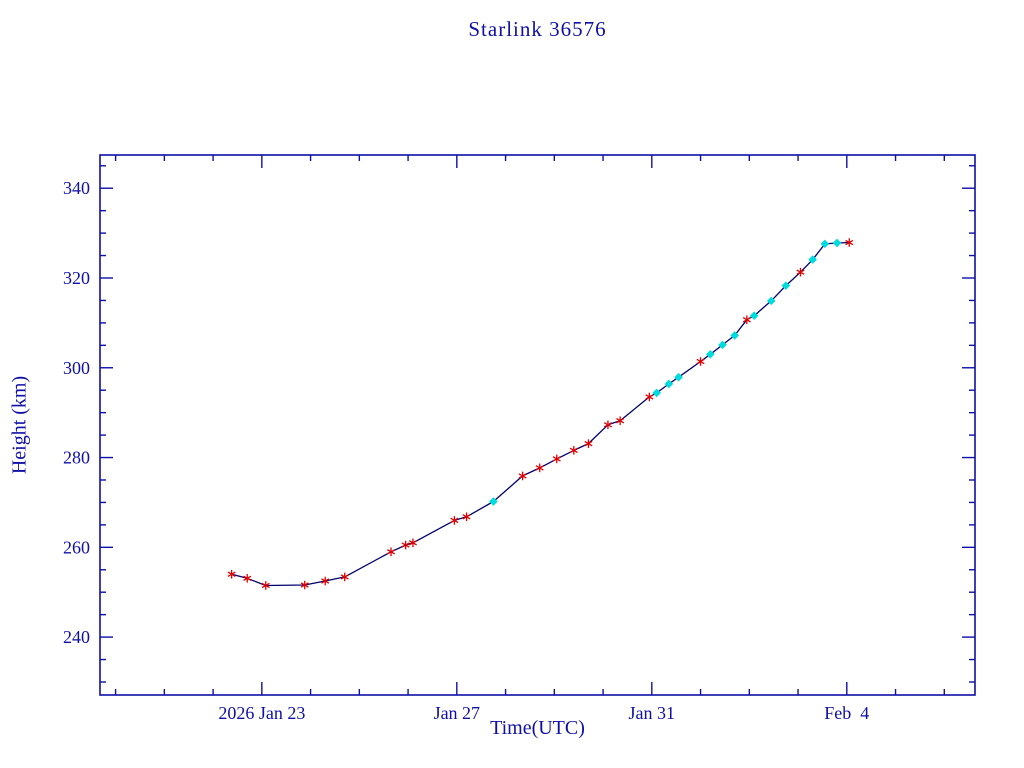 The height and width of the screenshot is (768, 1024). I want to click on x-tick-label: Feb 4, so click(846, 713).